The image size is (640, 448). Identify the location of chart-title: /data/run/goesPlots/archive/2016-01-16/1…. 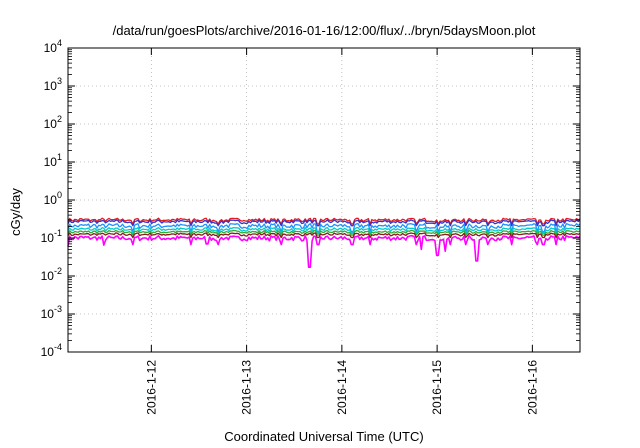
(324, 30).